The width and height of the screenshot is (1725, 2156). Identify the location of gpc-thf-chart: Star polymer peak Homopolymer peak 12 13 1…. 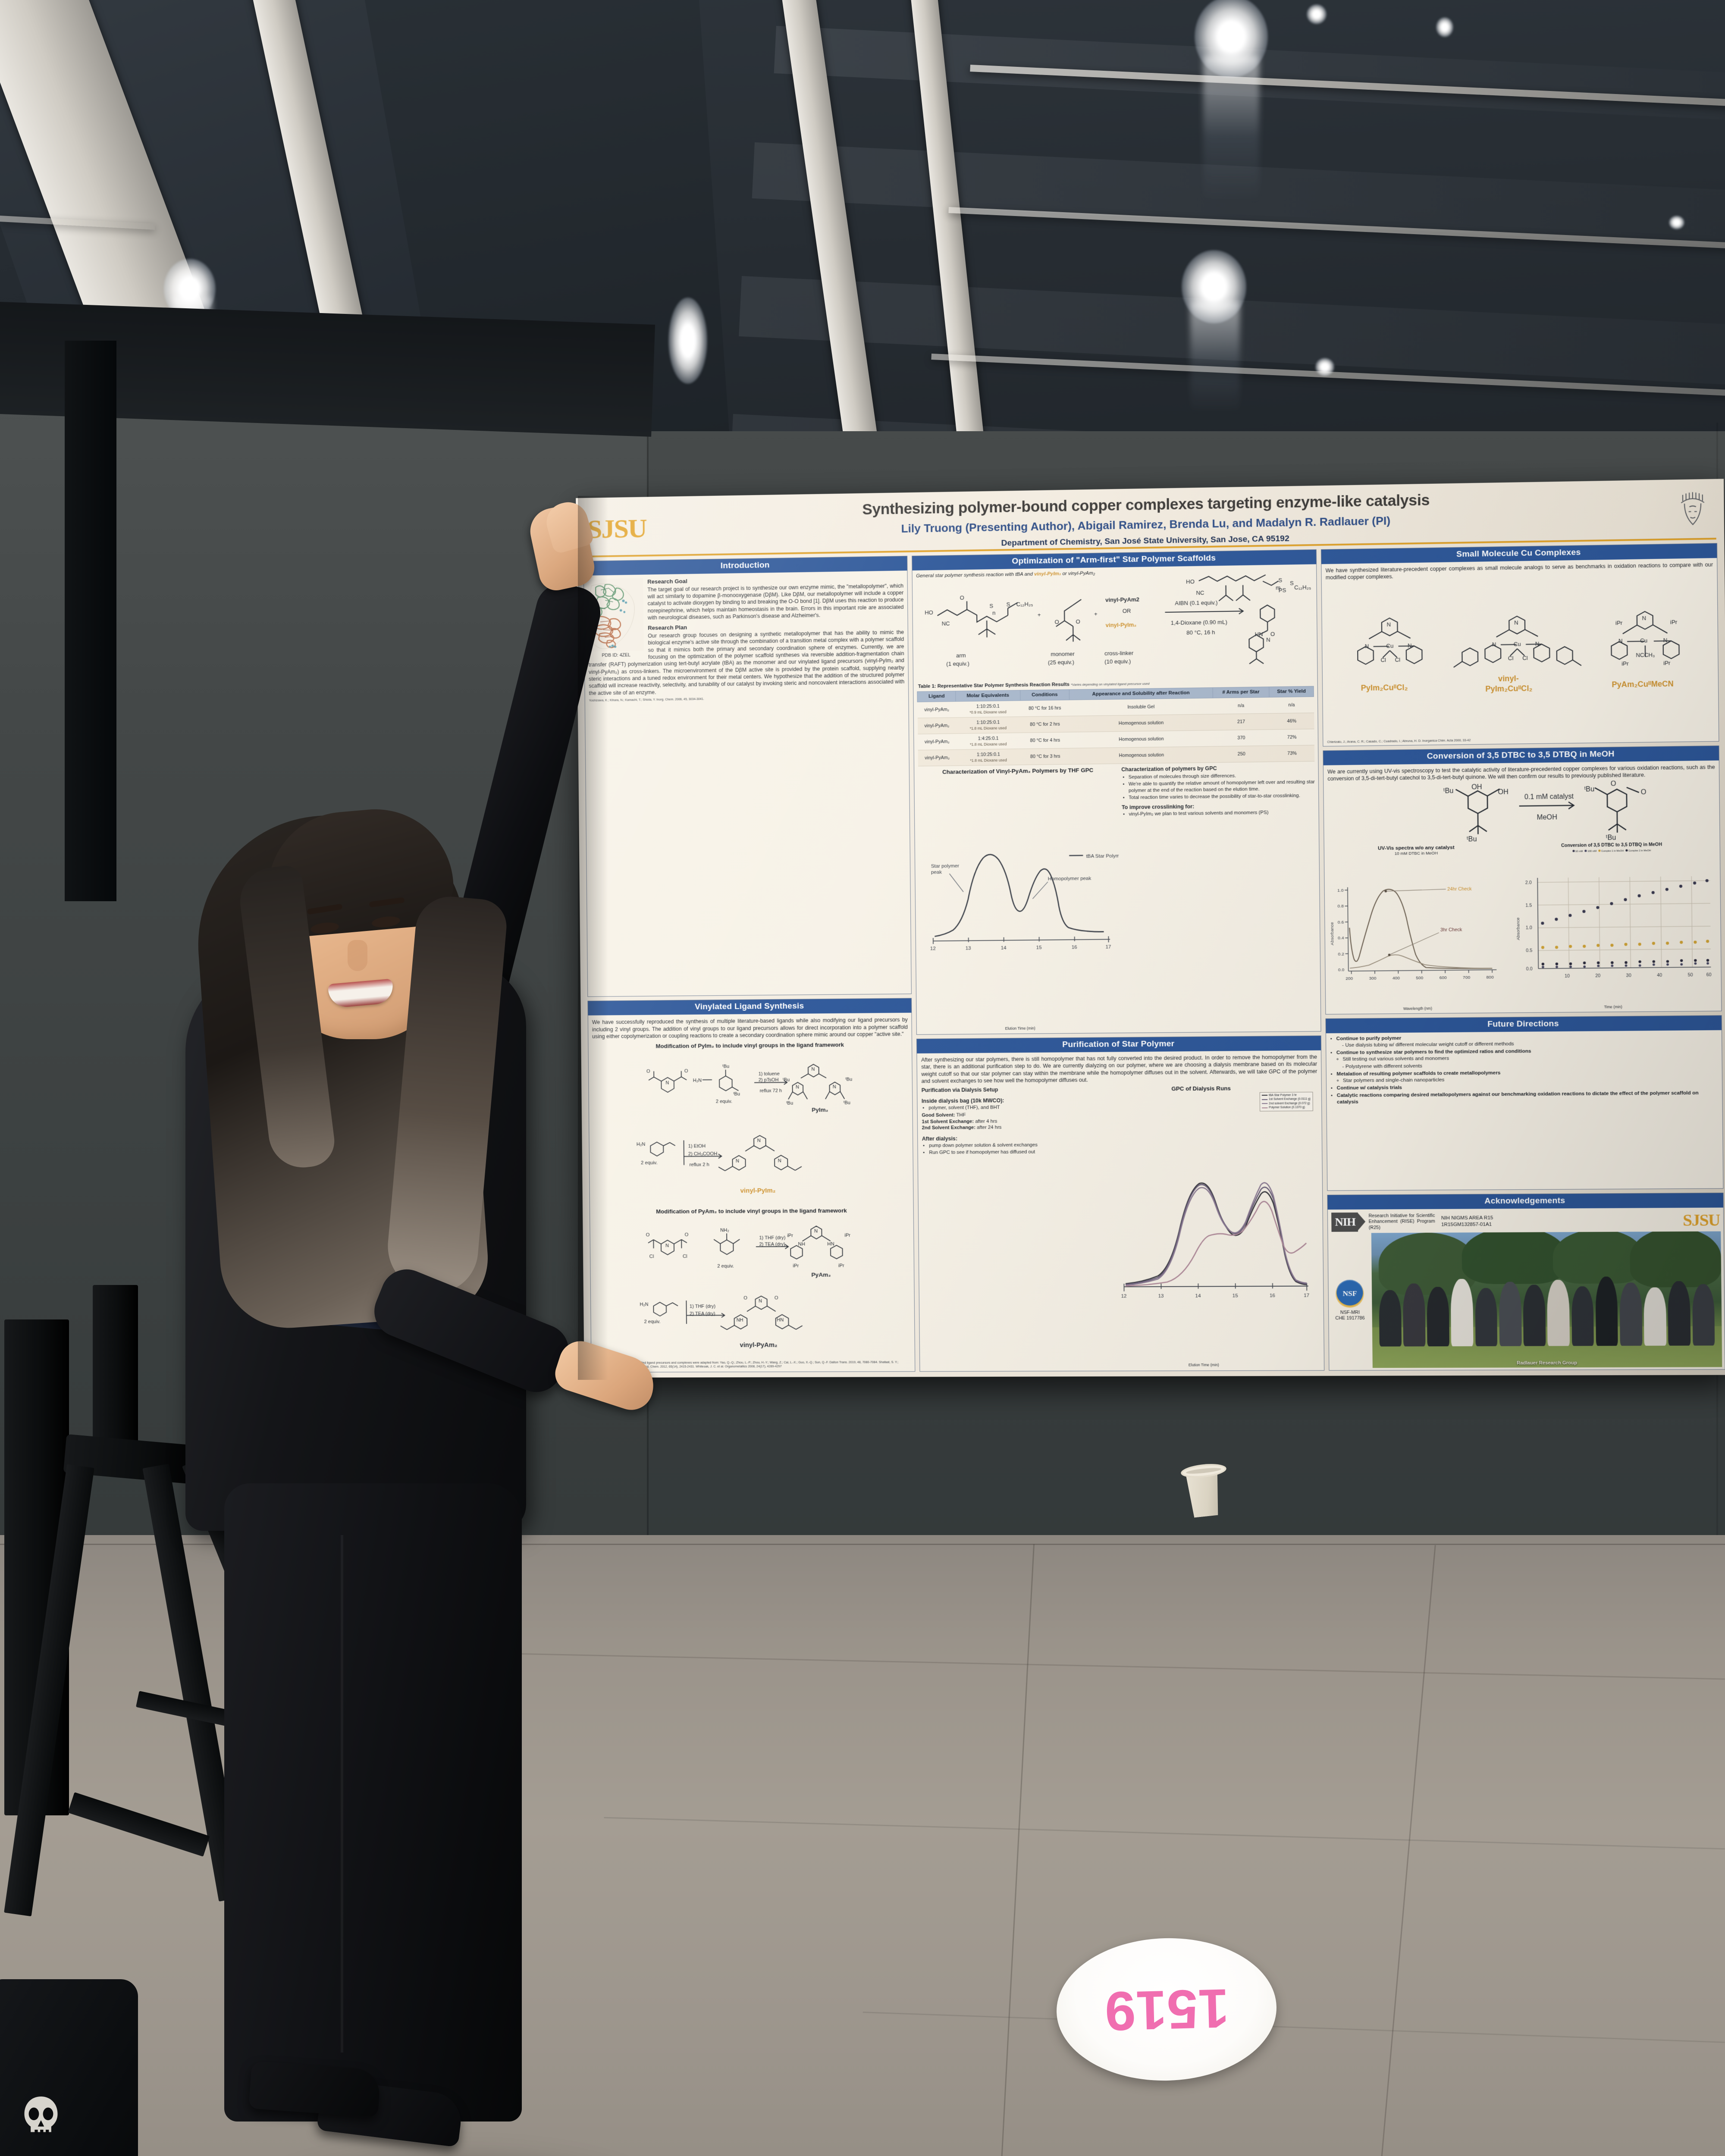
(1019, 900).